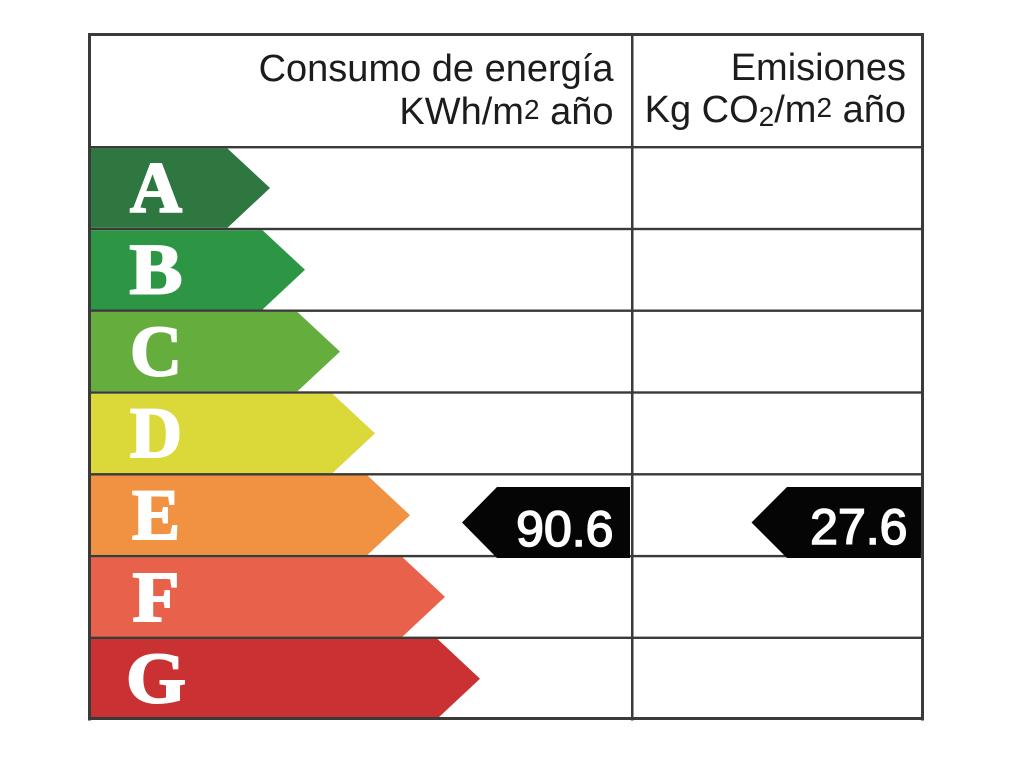  I want to click on svg-text: C, so click(156, 352).